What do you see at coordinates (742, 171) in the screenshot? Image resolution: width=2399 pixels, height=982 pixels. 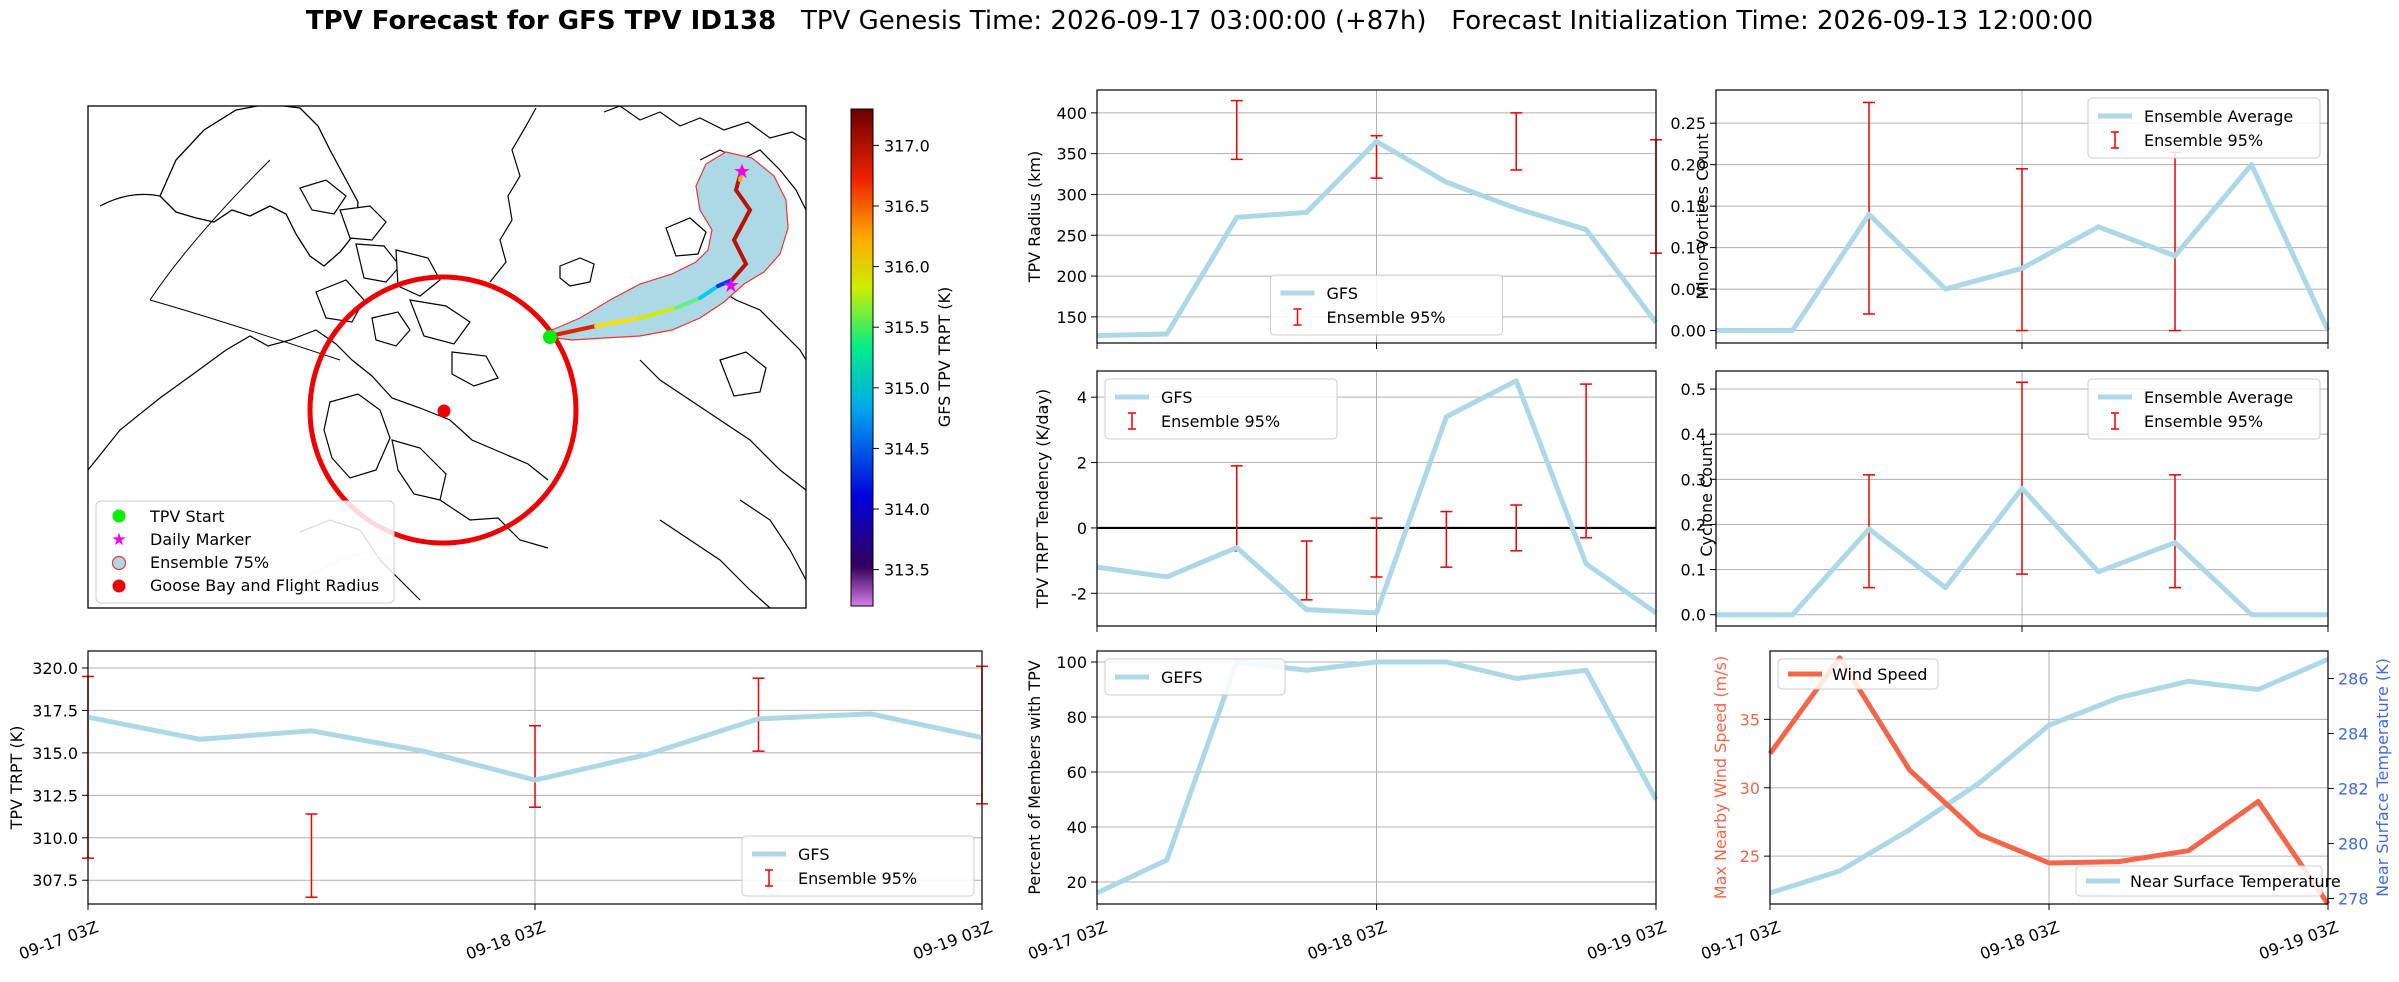 I see `daily-marker-2: ★` at bounding box center [742, 171].